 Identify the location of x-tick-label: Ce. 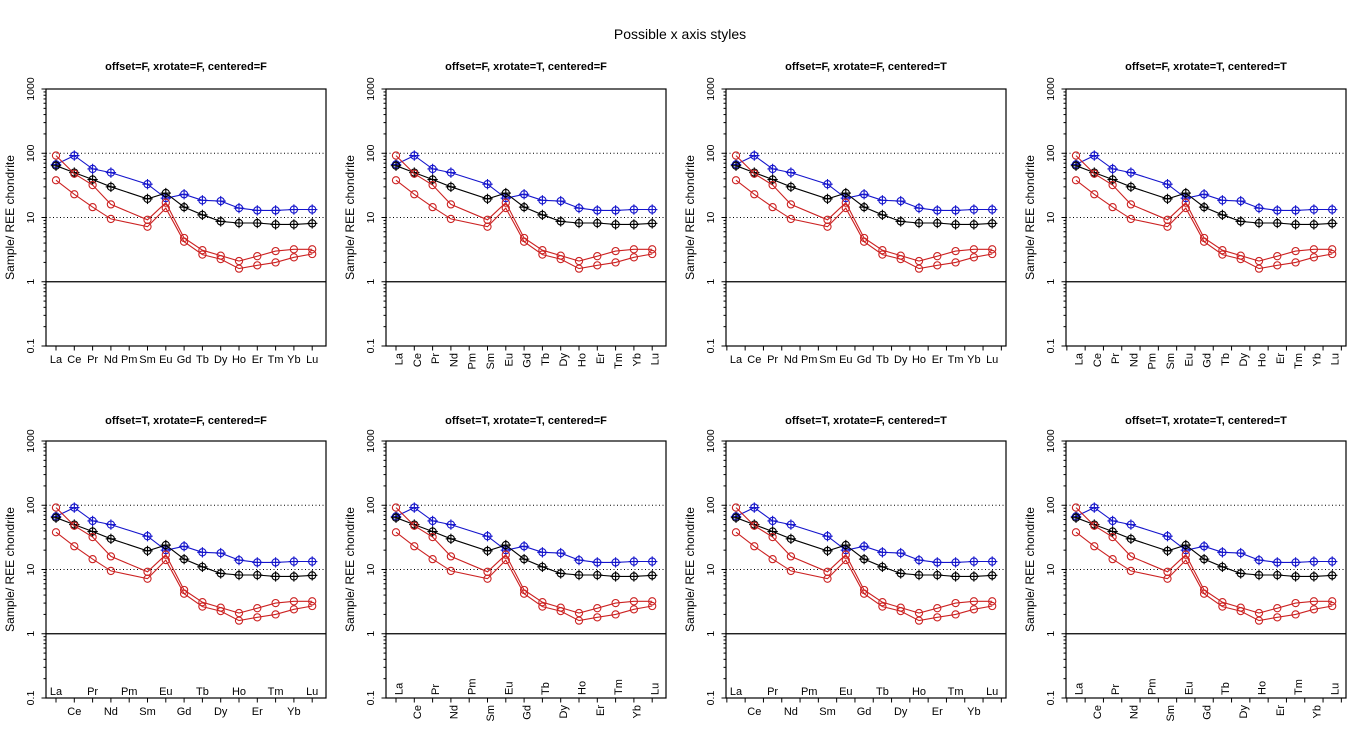
(1098, 712).